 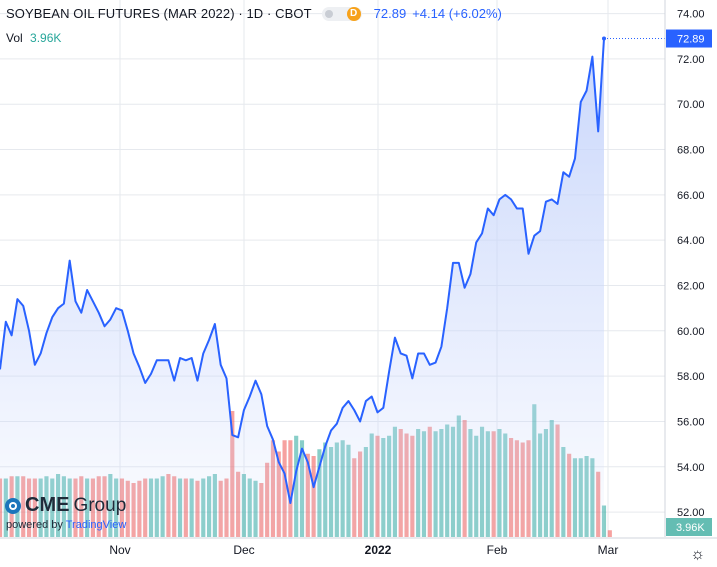 I want to click on volume-value: 3.96K, so click(x=46, y=38).